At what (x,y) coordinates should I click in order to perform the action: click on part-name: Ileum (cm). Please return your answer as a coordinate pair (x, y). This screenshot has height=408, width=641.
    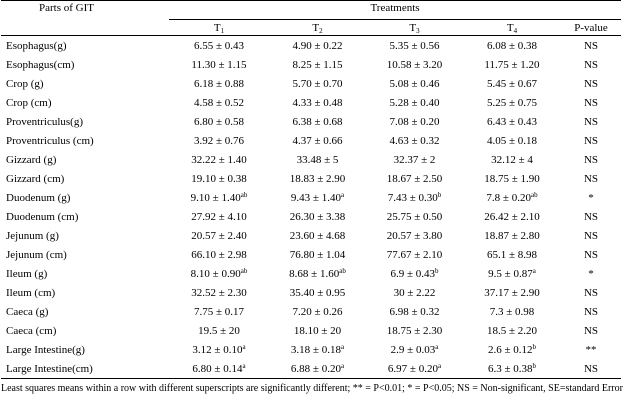
    Looking at the image, I should click on (31, 292).